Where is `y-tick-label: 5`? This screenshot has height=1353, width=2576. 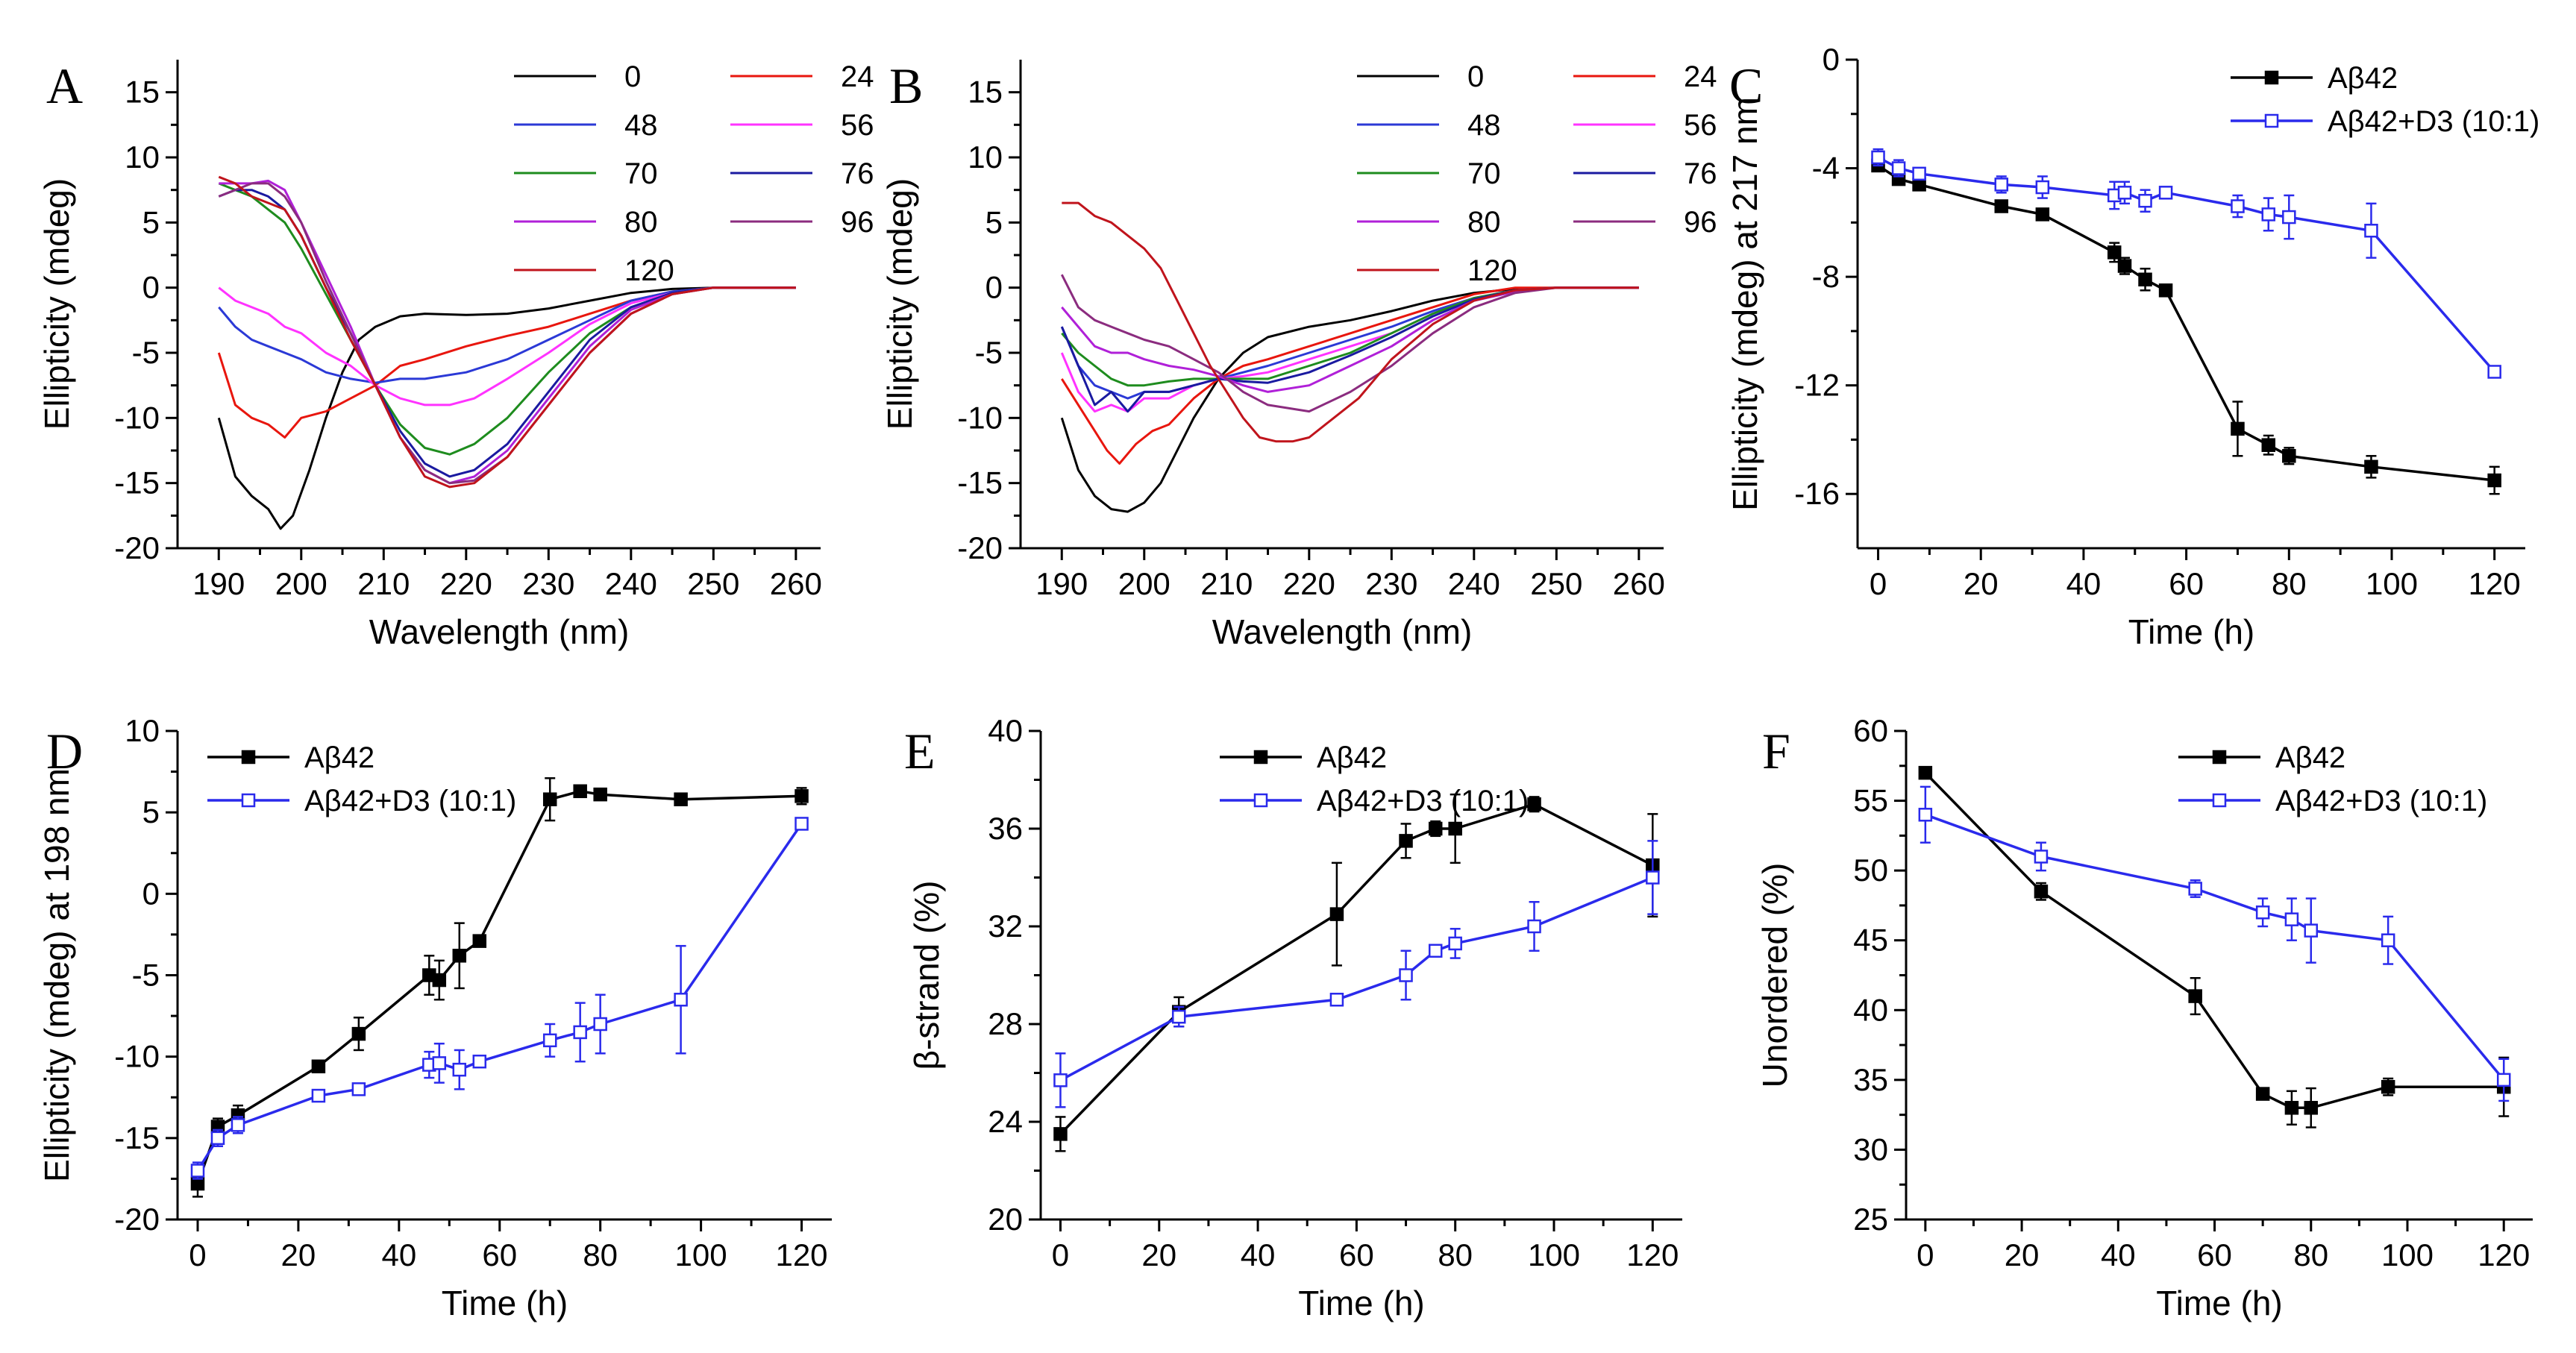
y-tick-label: 5 is located at coordinates (151, 222).